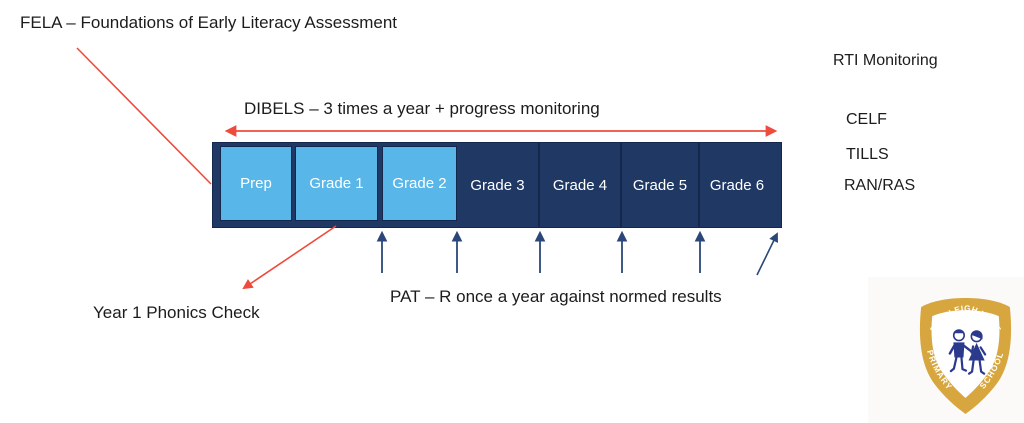 The image size is (1024, 423). I want to click on rti-item-celf: CELF, so click(866, 119).